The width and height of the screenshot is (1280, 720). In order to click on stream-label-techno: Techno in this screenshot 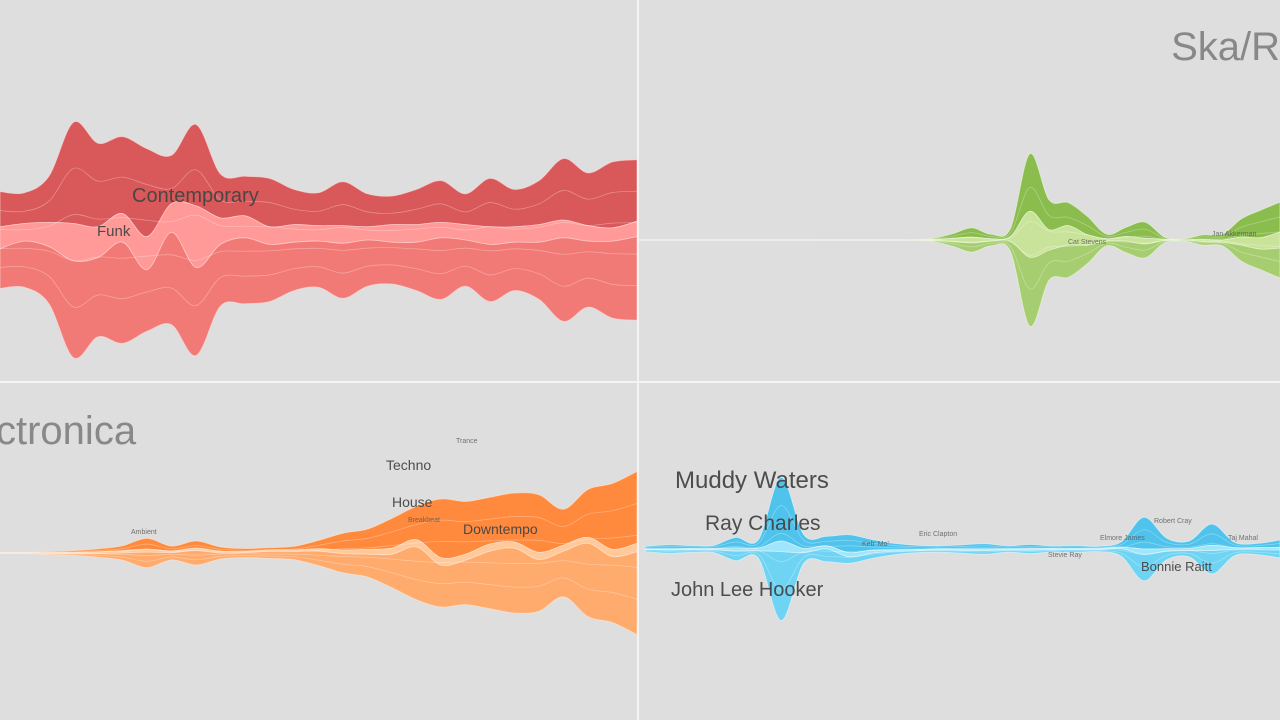, I will do `click(408, 465)`.